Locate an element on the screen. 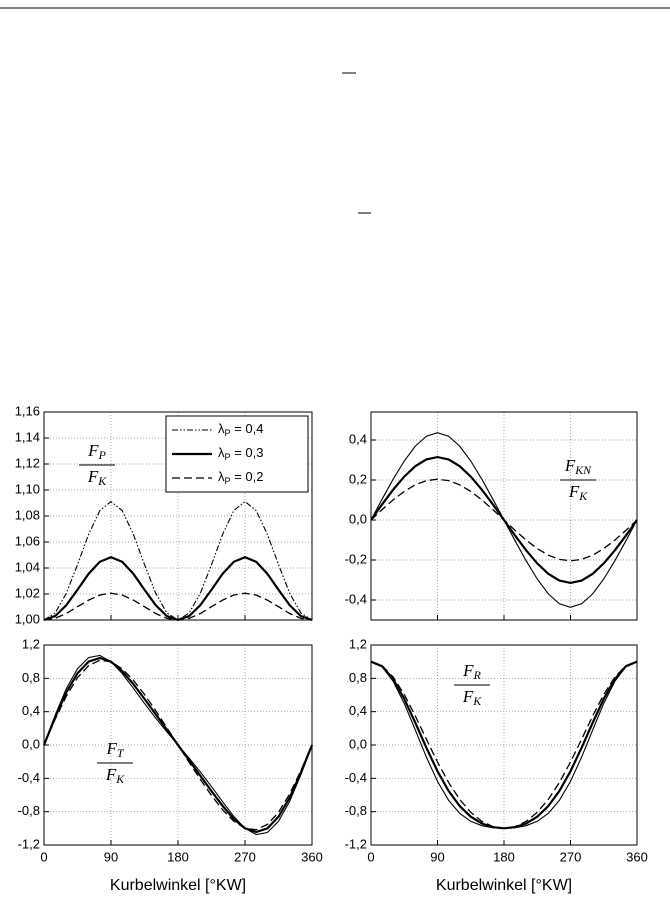 This screenshot has width=670, height=903. y-tick-label: 1,00 is located at coordinates (27, 618).